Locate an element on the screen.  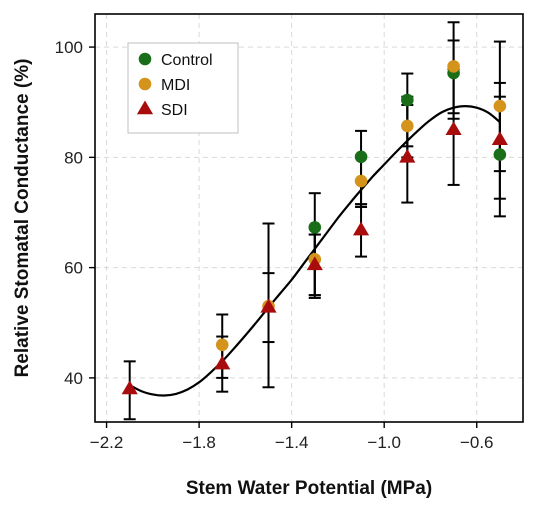
x-tick-label: −2.2 is located at coordinates (107, 442).